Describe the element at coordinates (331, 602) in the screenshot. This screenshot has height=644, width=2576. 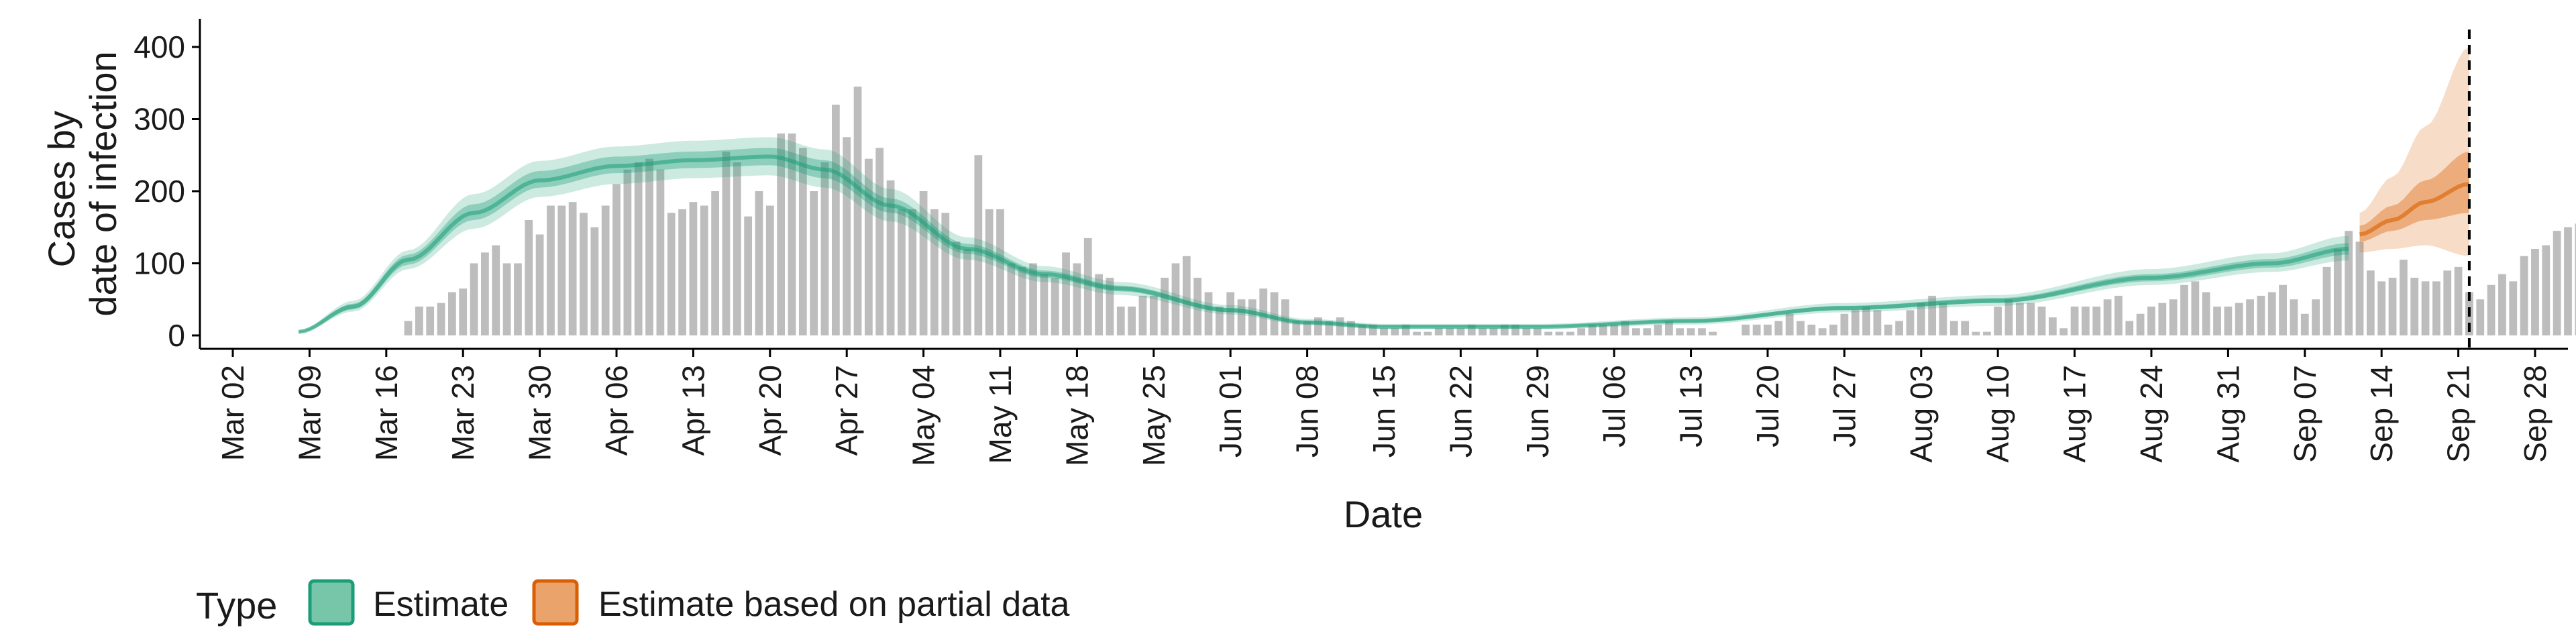
I see `legend-key-estimate` at that location.